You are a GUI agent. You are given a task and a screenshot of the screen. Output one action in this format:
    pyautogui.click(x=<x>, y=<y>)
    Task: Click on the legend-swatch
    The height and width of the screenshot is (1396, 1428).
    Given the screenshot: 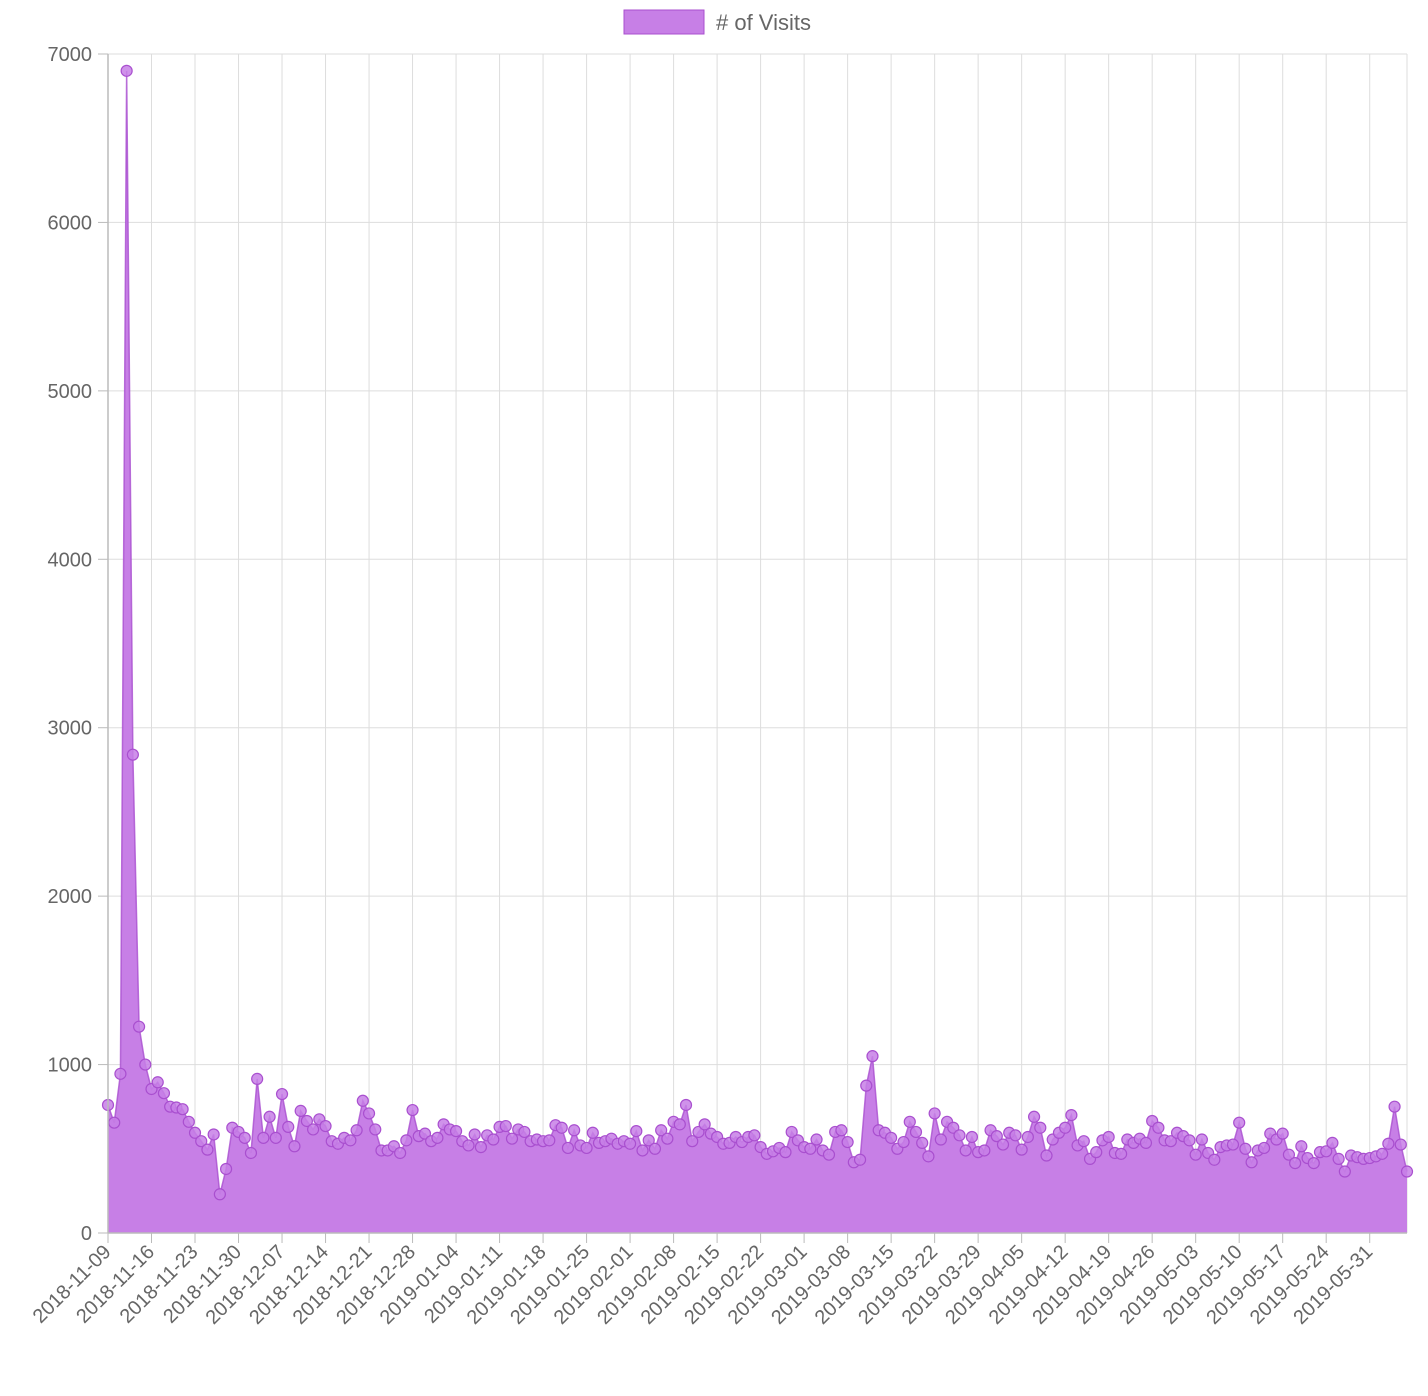 What is the action you would take?
    pyautogui.click(x=664, y=22)
    